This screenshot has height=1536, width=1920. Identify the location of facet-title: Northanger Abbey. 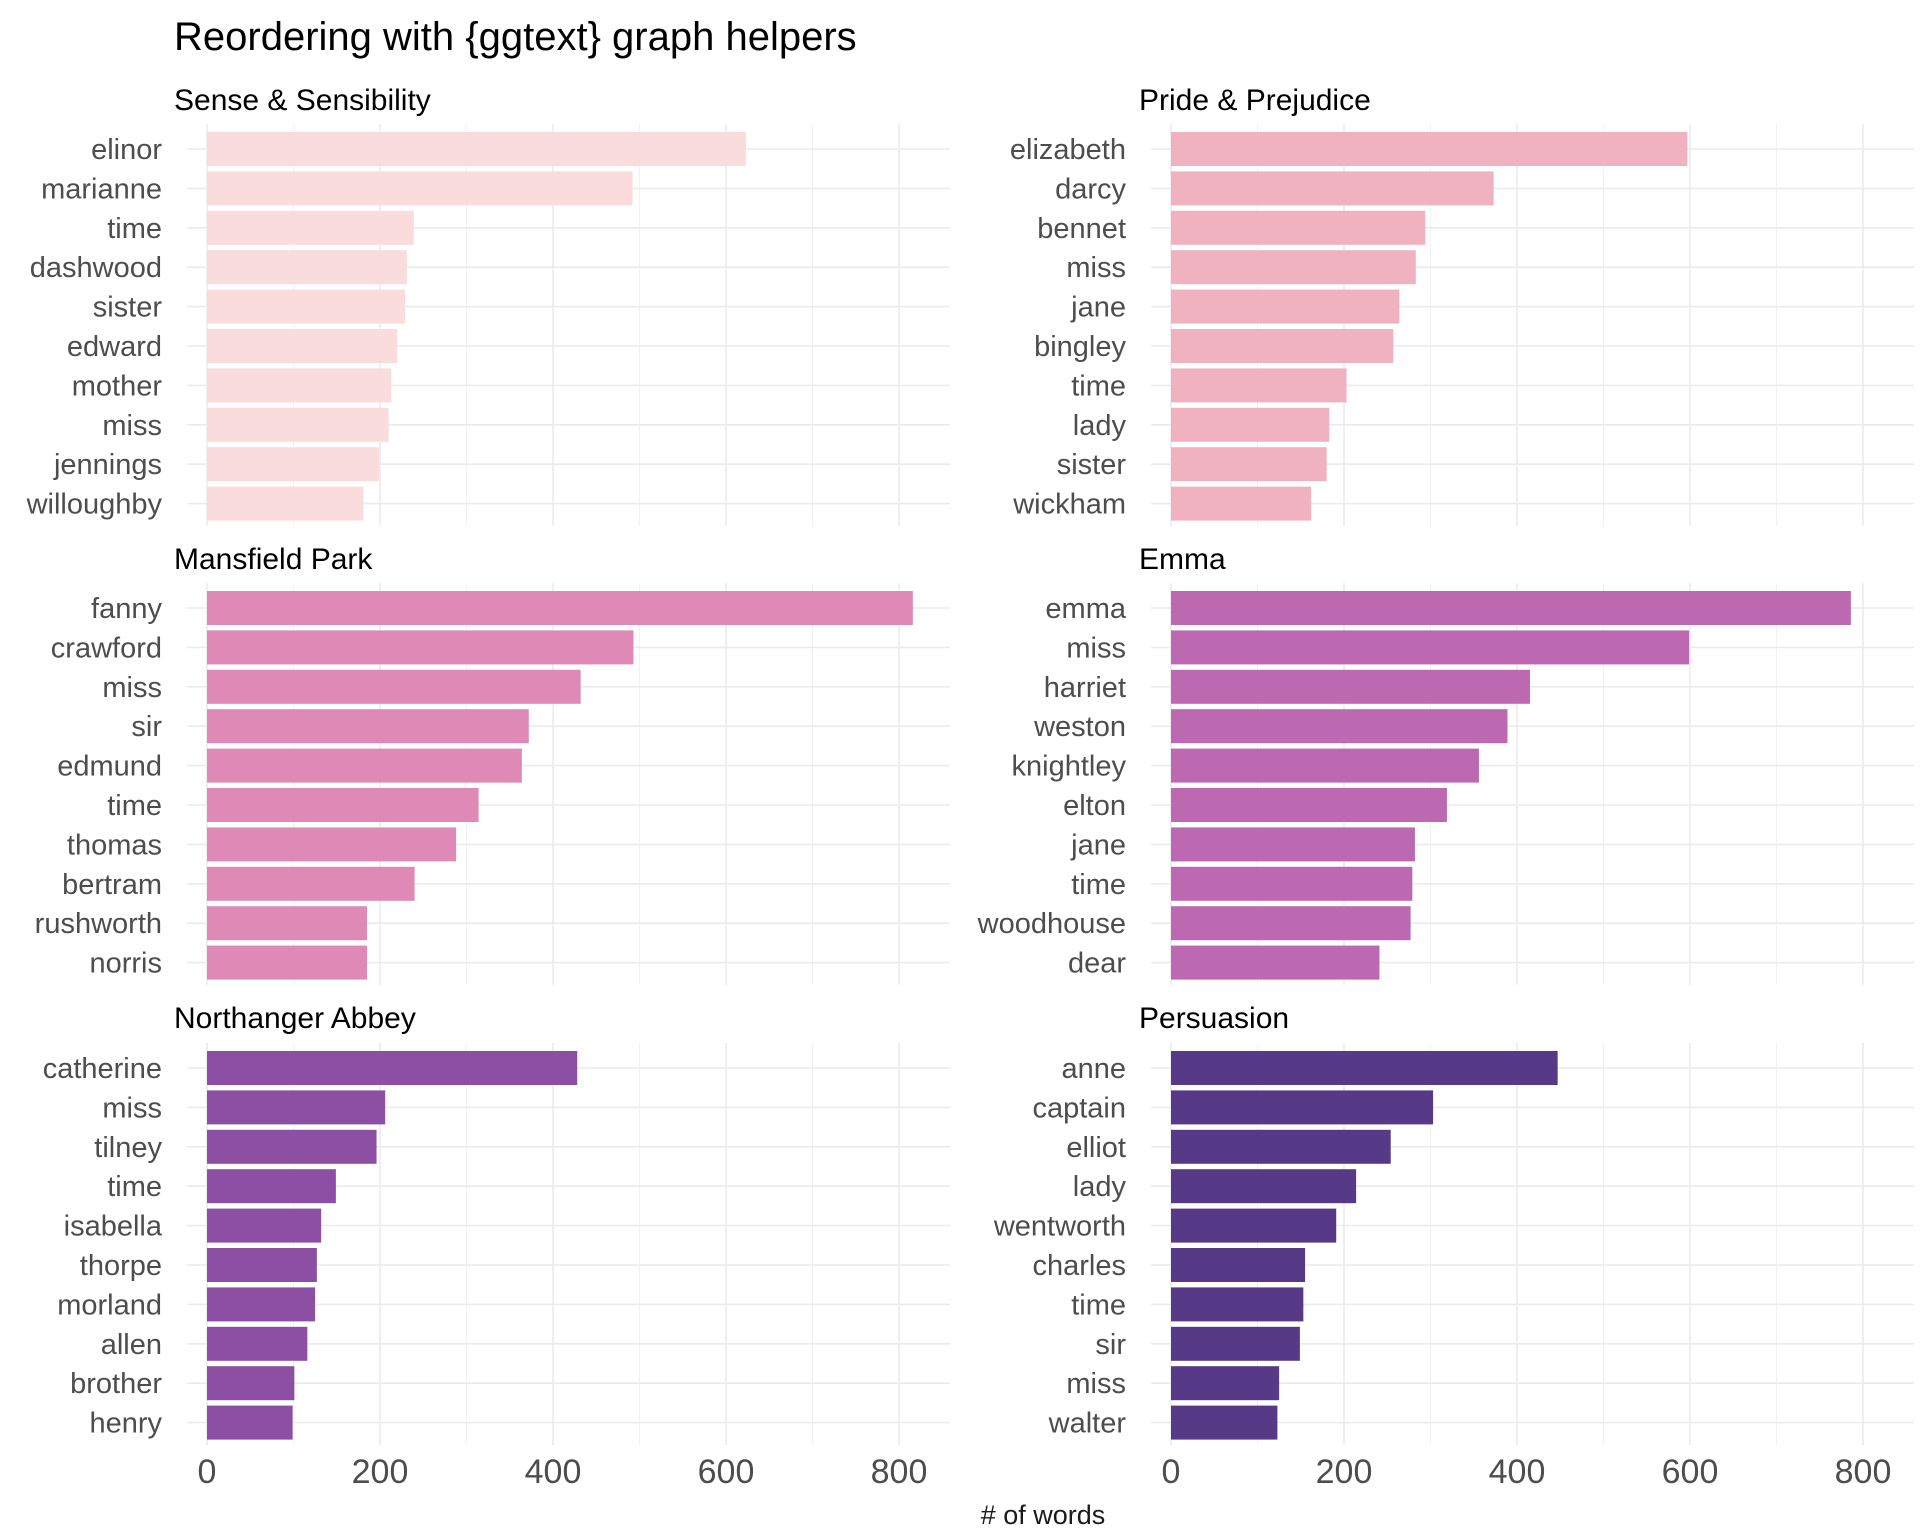
(295, 1018).